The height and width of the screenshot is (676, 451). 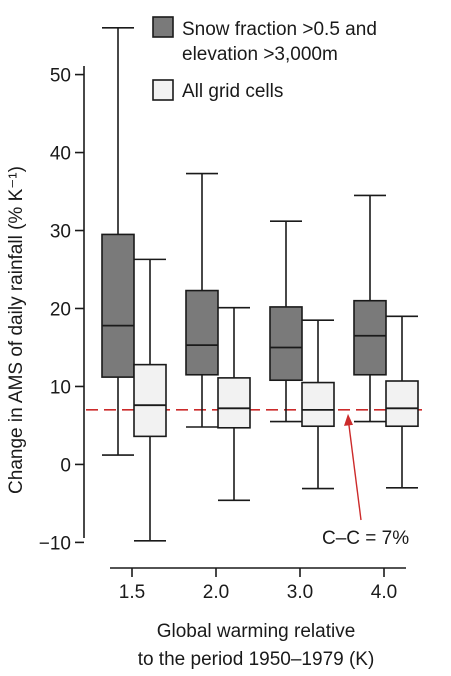 What do you see at coordinates (365, 538) in the screenshot?
I see `annotation-label: C–C = 7%` at bounding box center [365, 538].